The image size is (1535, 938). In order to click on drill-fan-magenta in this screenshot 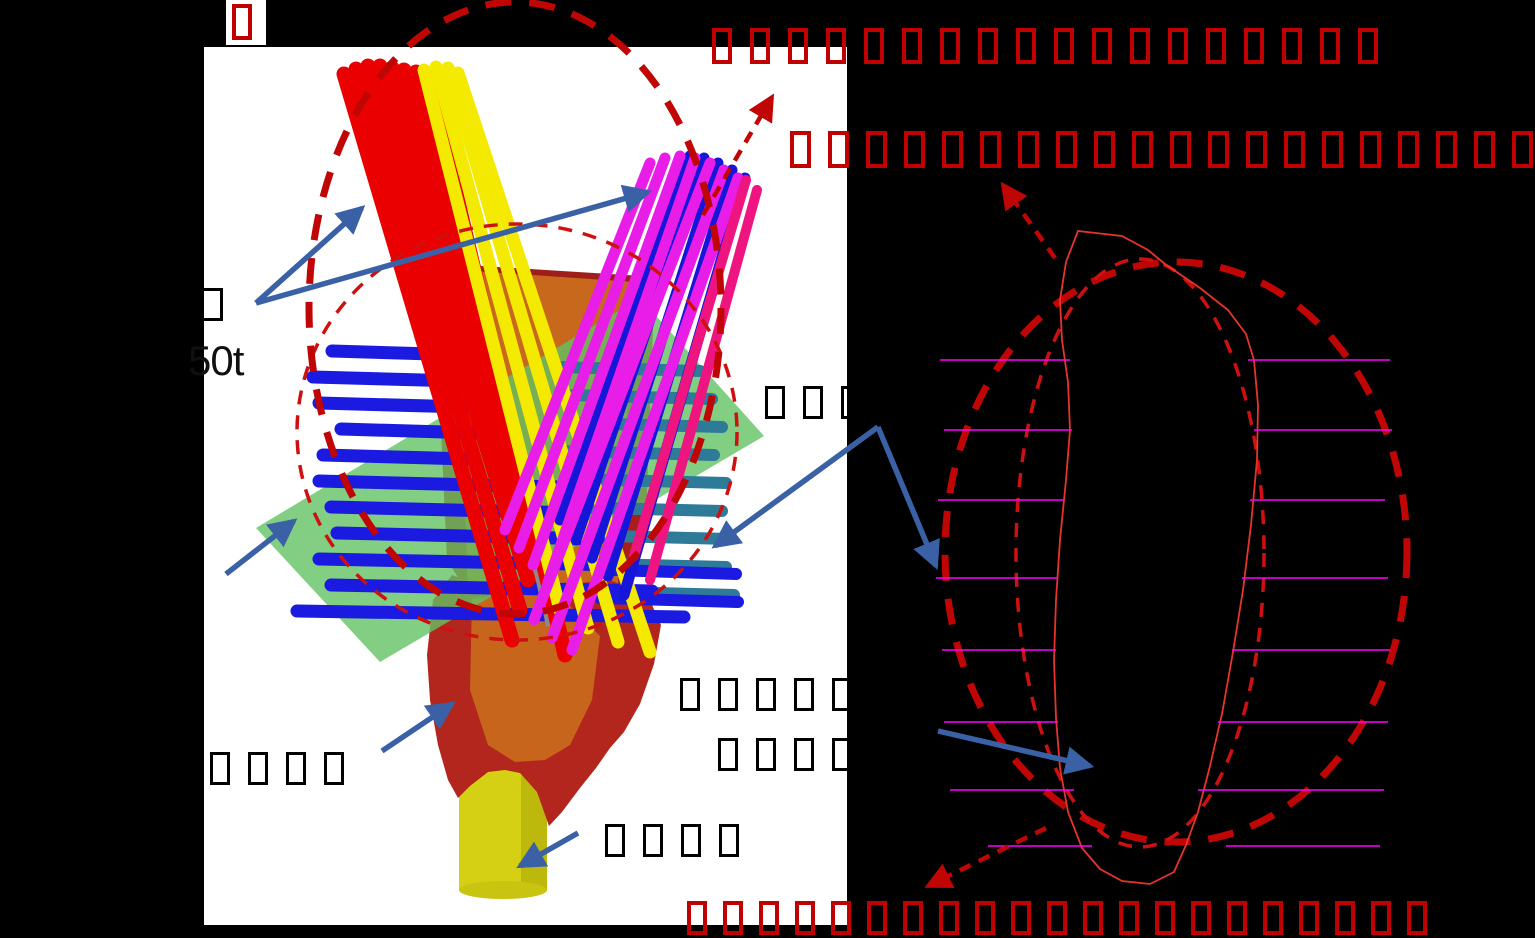, I will do `click(621, 403)`.